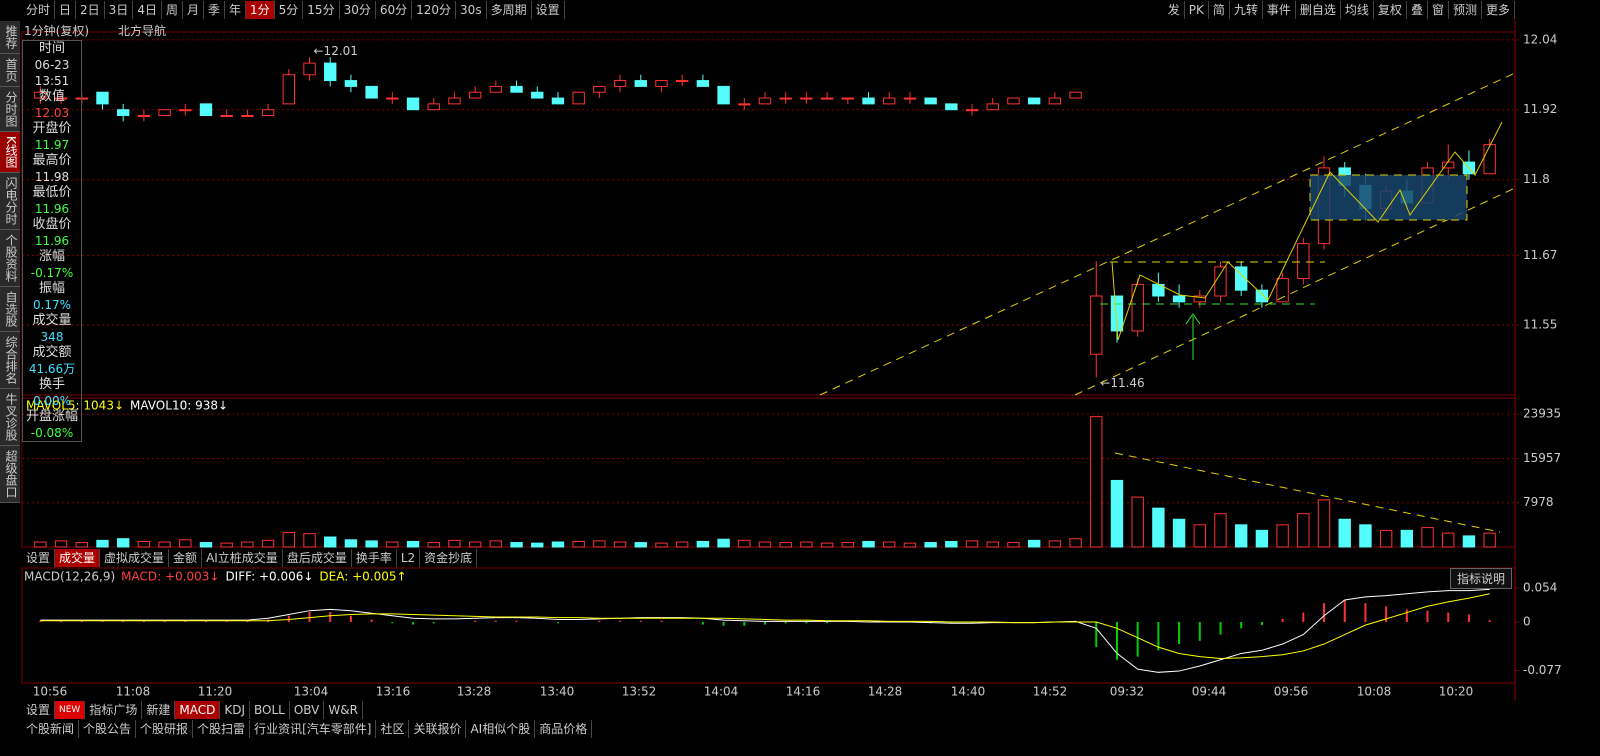 This screenshot has width=1600, height=756. Describe the element at coordinates (10, 109) in the screenshot. I see `side-tab: 分时图` at that location.